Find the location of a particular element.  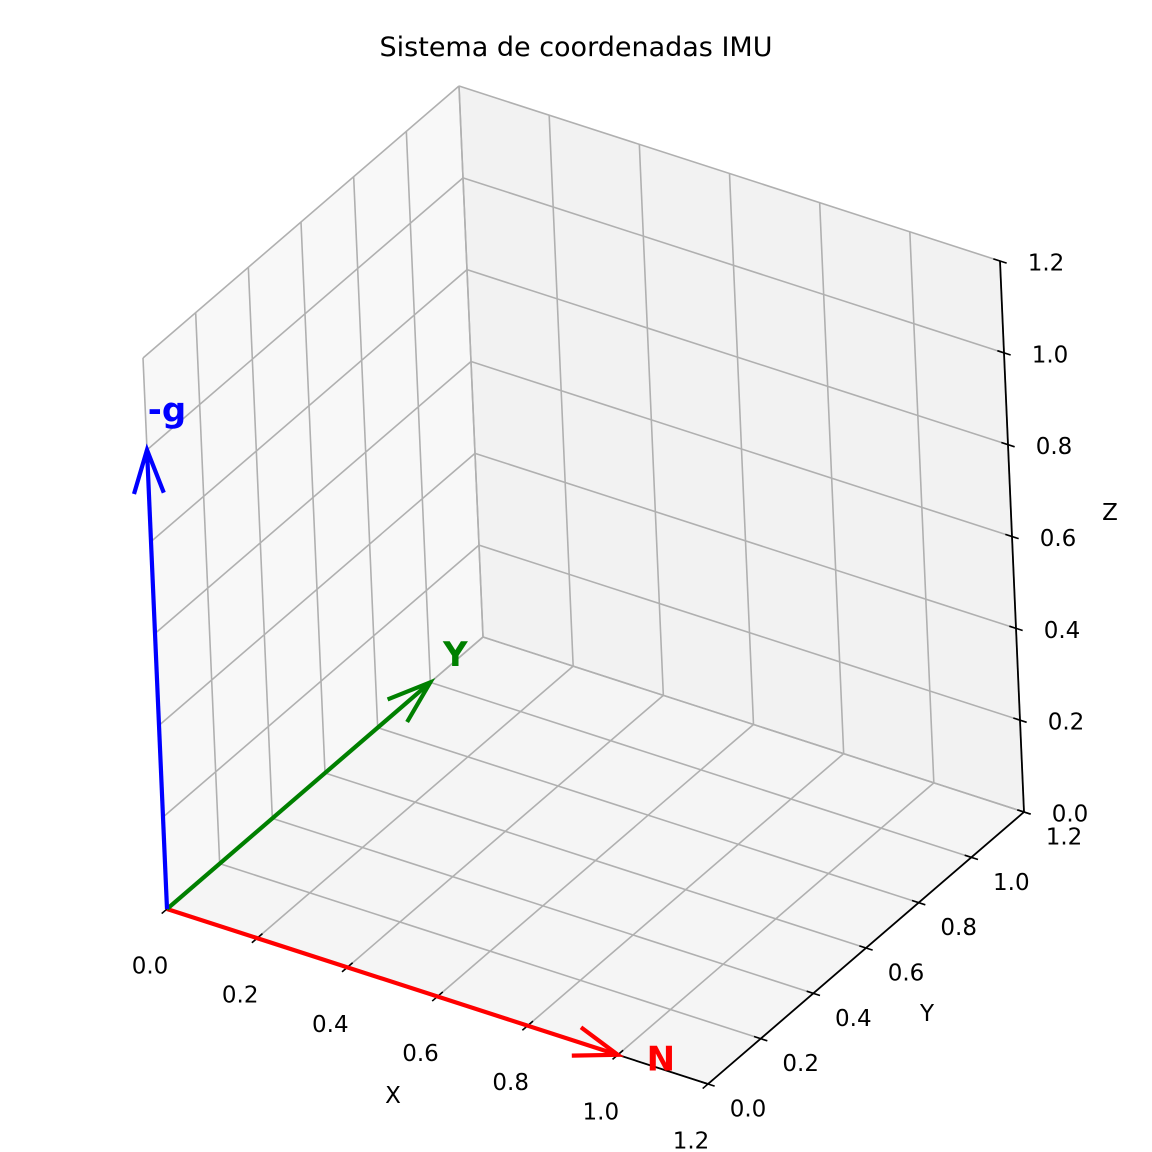

vector-2: -g is located at coordinates (158, 650).